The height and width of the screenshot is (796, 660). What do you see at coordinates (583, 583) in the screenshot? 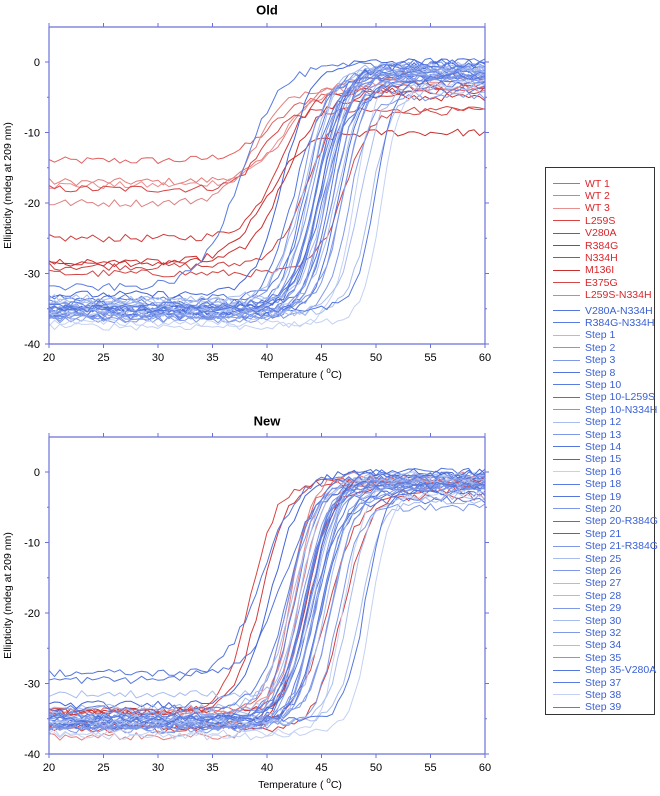
I see `legend-item: Step 27` at bounding box center [583, 583].